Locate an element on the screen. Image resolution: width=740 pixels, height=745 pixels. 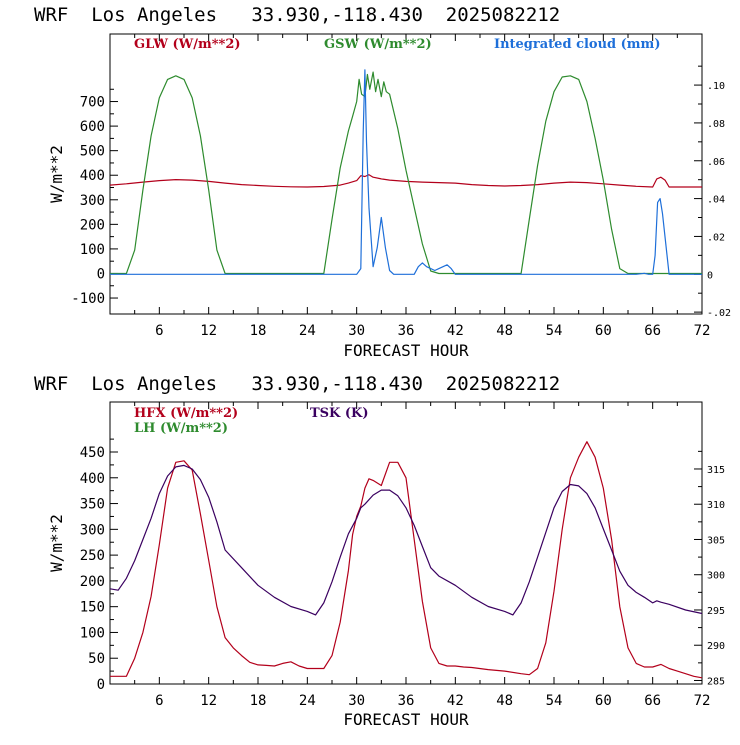
y-tick-label: 50 is located at coordinates (96, 659).